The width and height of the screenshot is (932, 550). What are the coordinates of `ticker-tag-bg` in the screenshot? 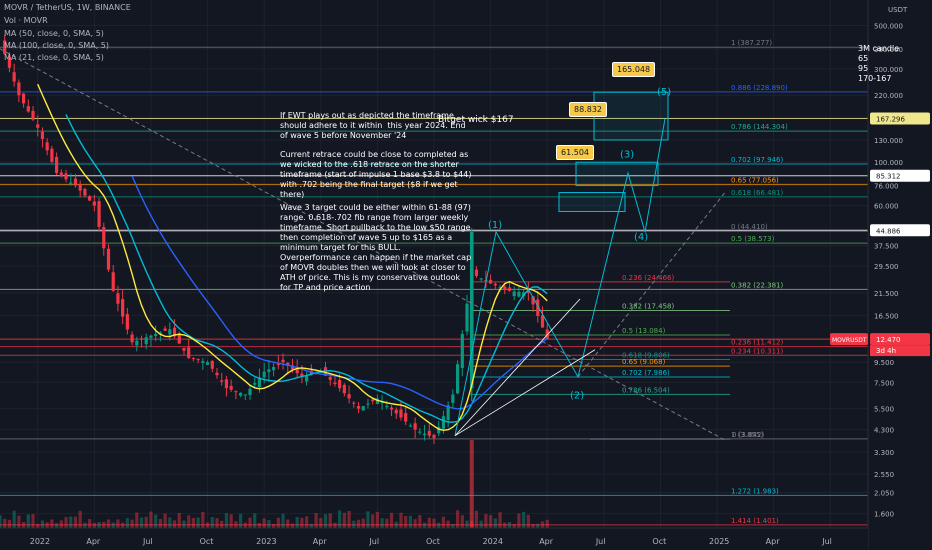 It's located at (849, 339).